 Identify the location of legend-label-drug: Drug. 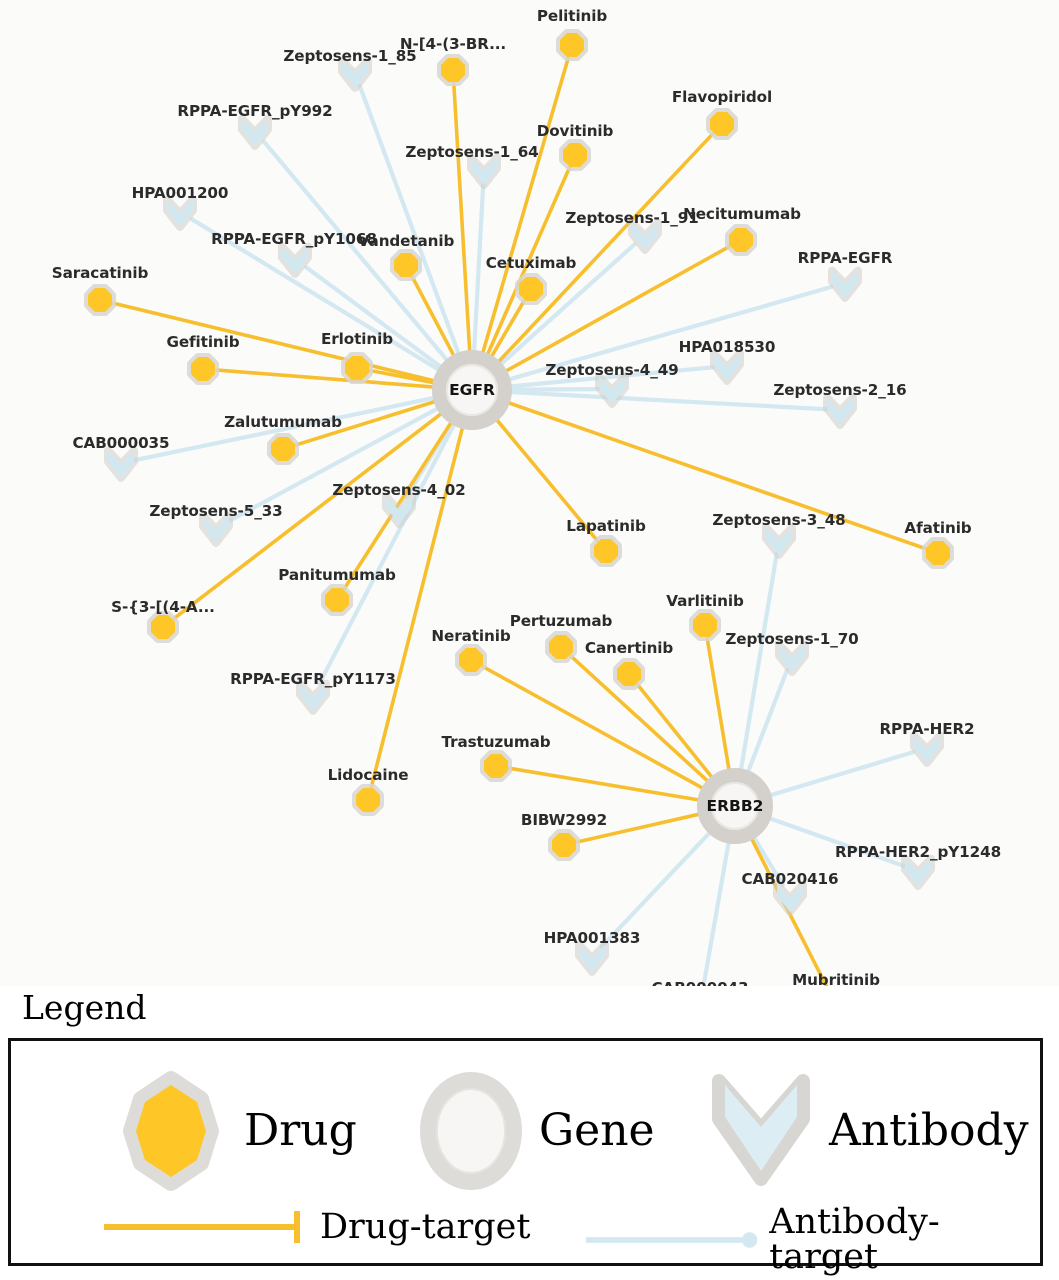
(300, 1130).